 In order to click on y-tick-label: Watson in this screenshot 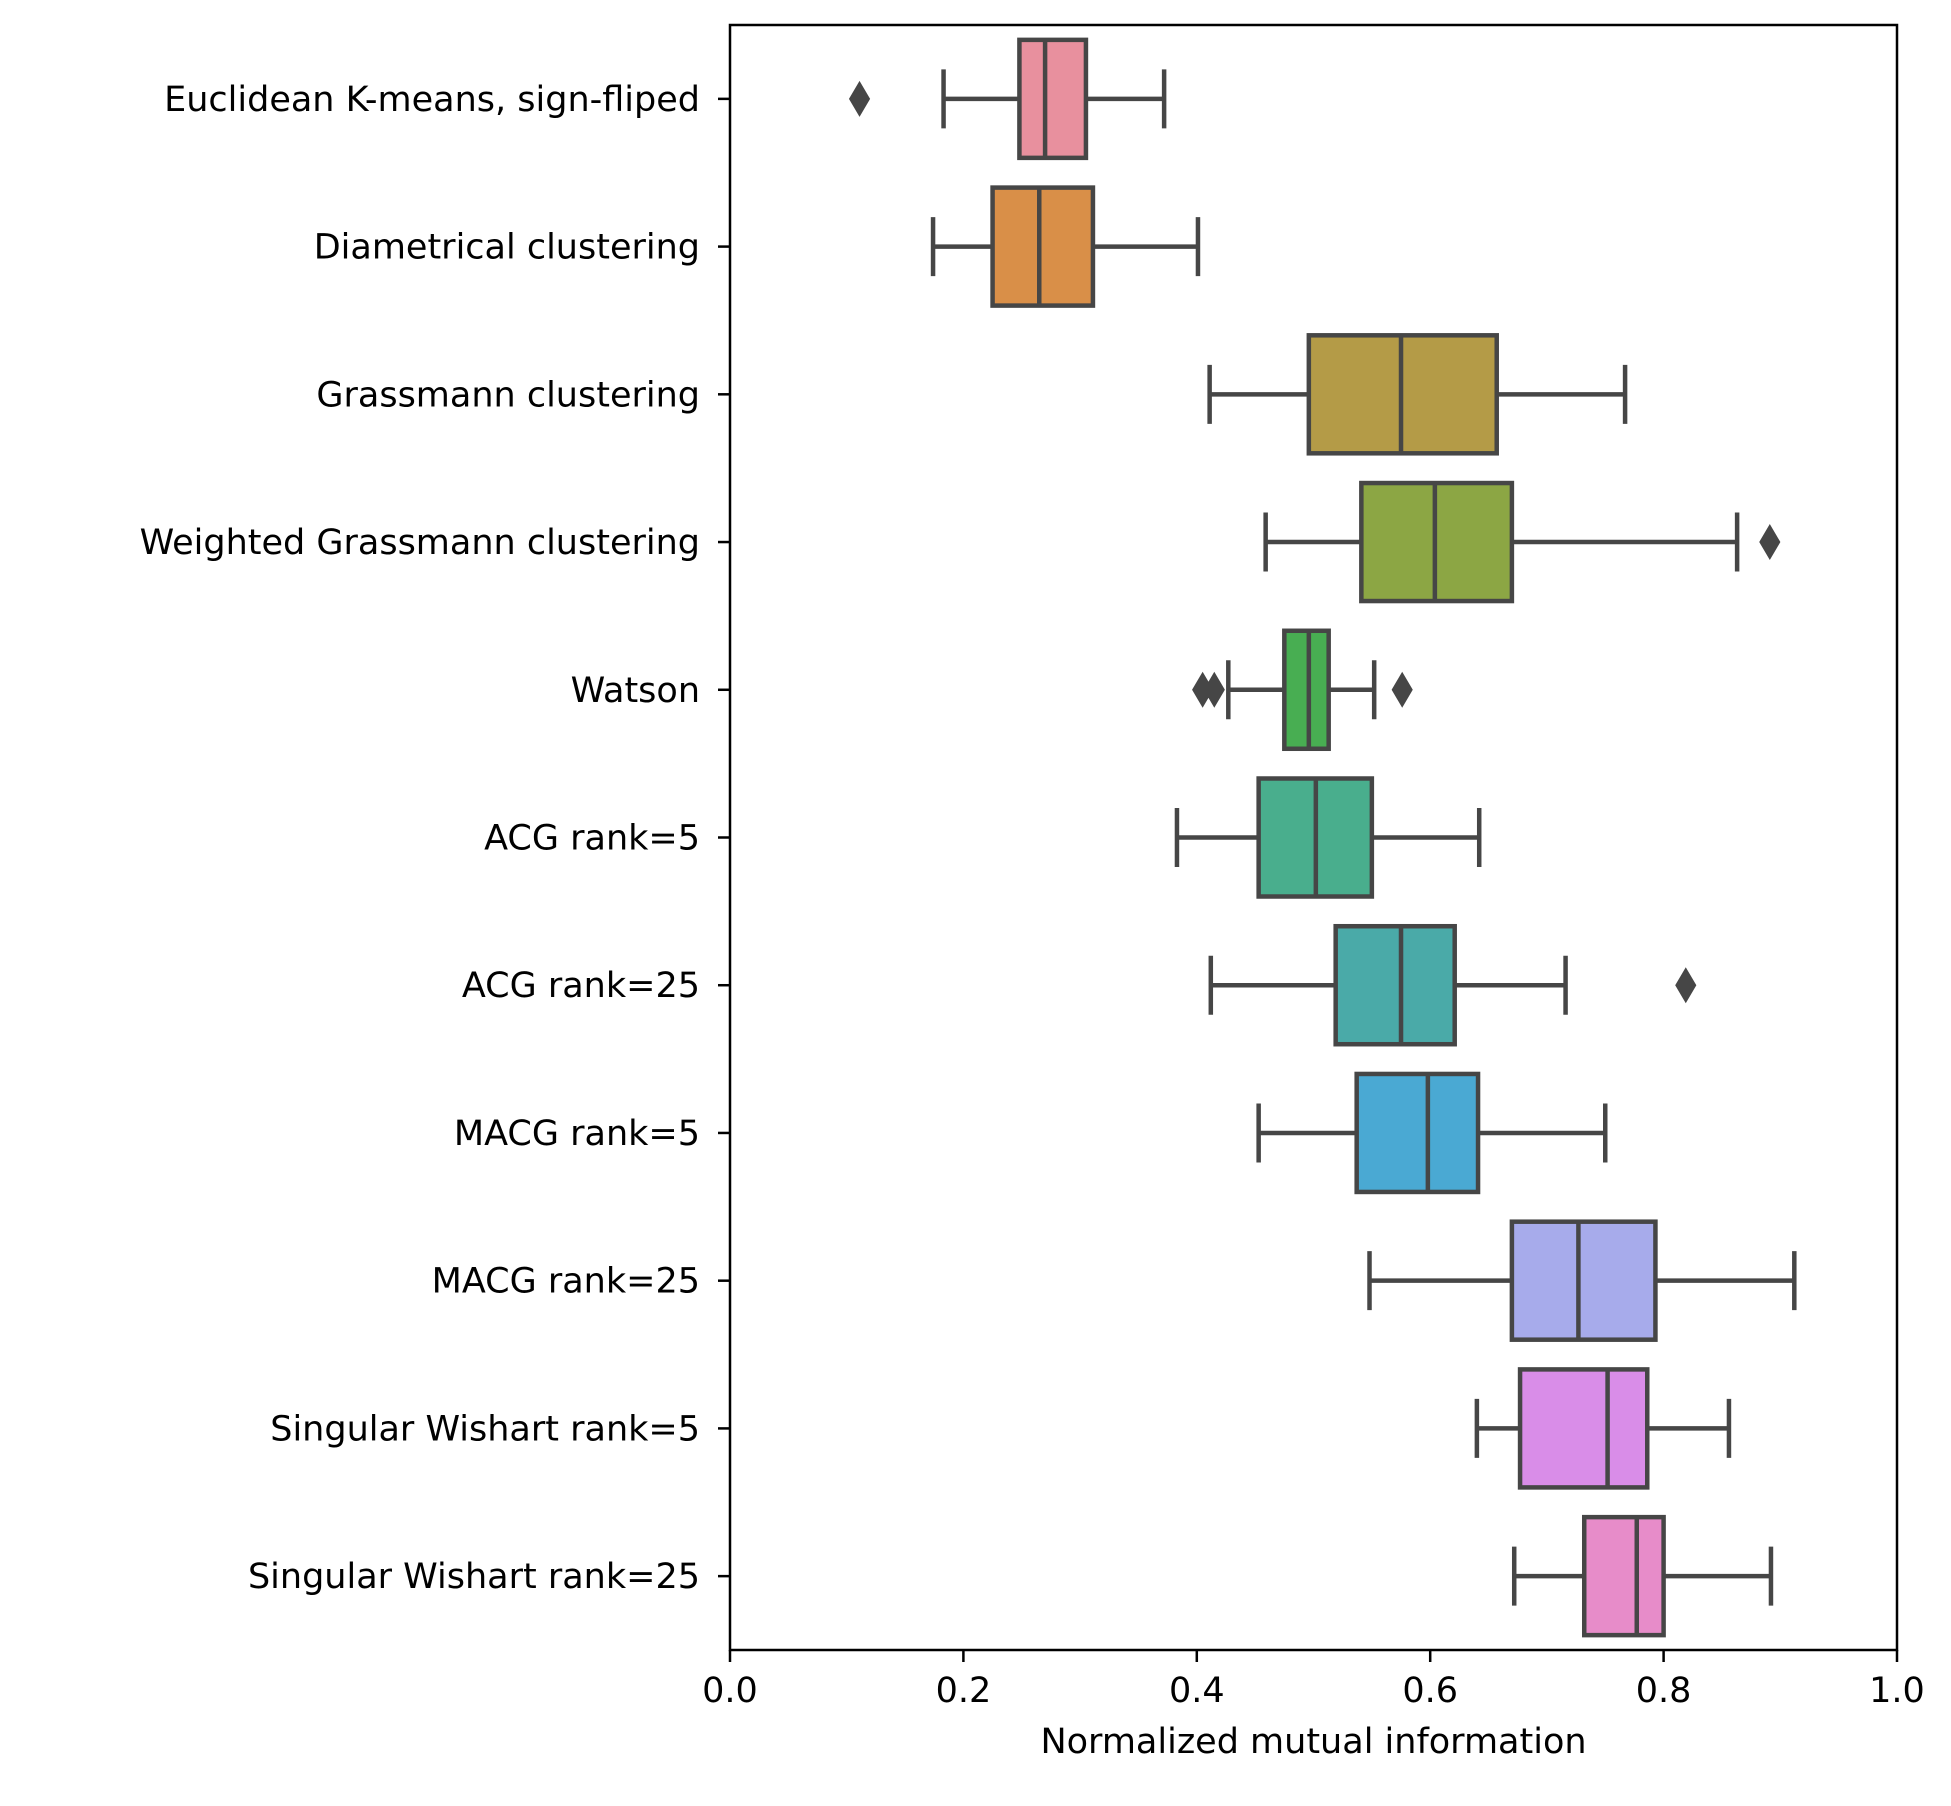, I will do `click(635, 691)`.